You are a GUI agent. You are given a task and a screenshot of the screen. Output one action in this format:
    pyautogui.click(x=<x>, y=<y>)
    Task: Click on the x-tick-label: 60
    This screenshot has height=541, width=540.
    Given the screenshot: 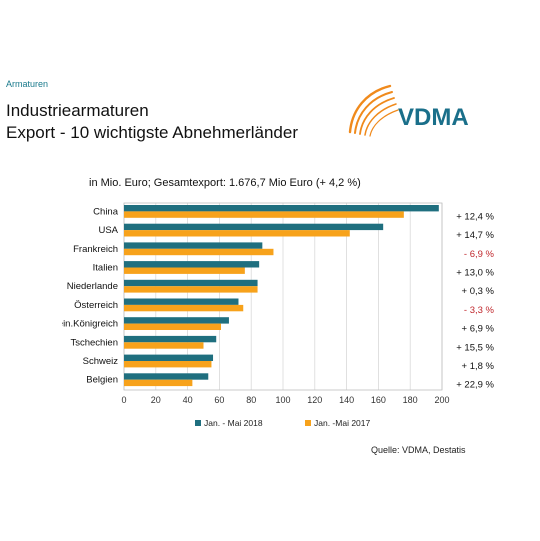 What is the action you would take?
    pyautogui.click(x=219, y=400)
    